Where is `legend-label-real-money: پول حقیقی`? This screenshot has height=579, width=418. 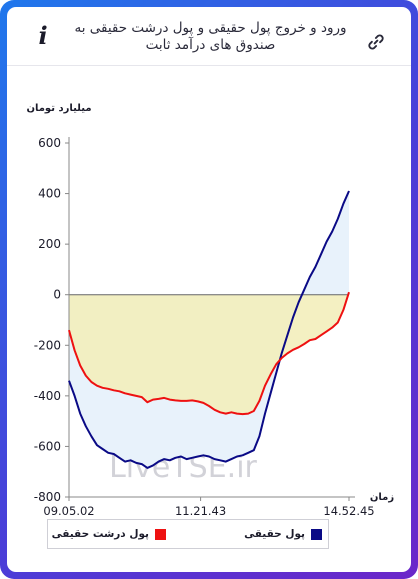 legend-label-real-money: پول حقیقی is located at coordinates (274, 534).